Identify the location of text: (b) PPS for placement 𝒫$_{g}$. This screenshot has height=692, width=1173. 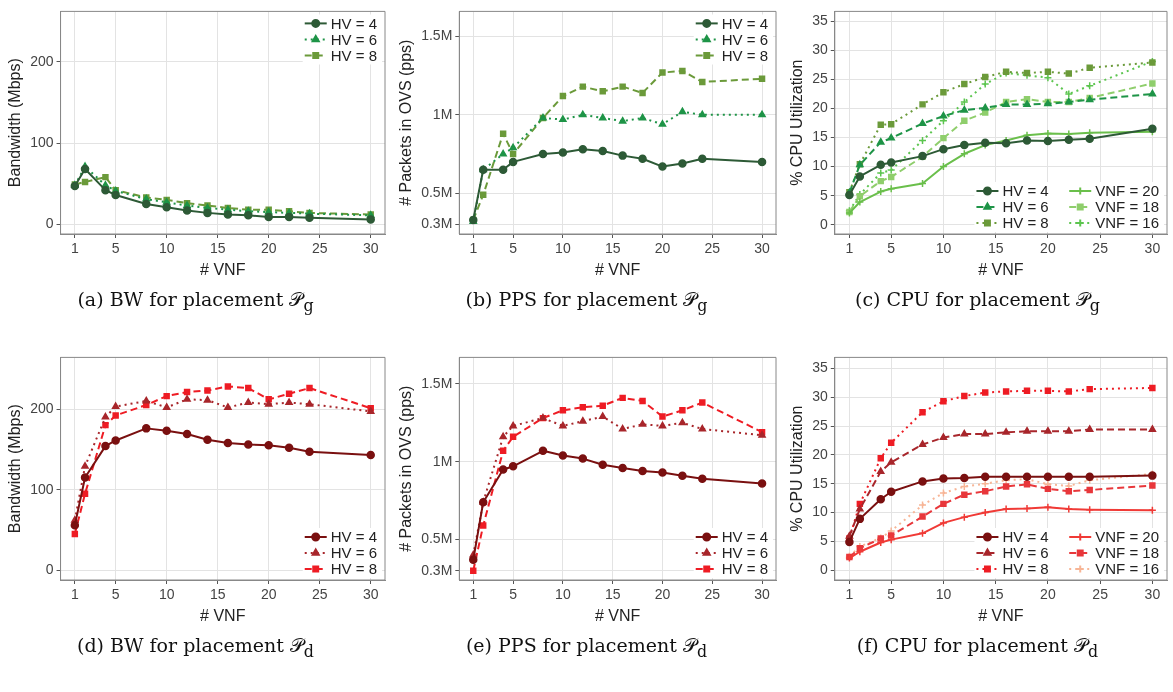
(586, 301).